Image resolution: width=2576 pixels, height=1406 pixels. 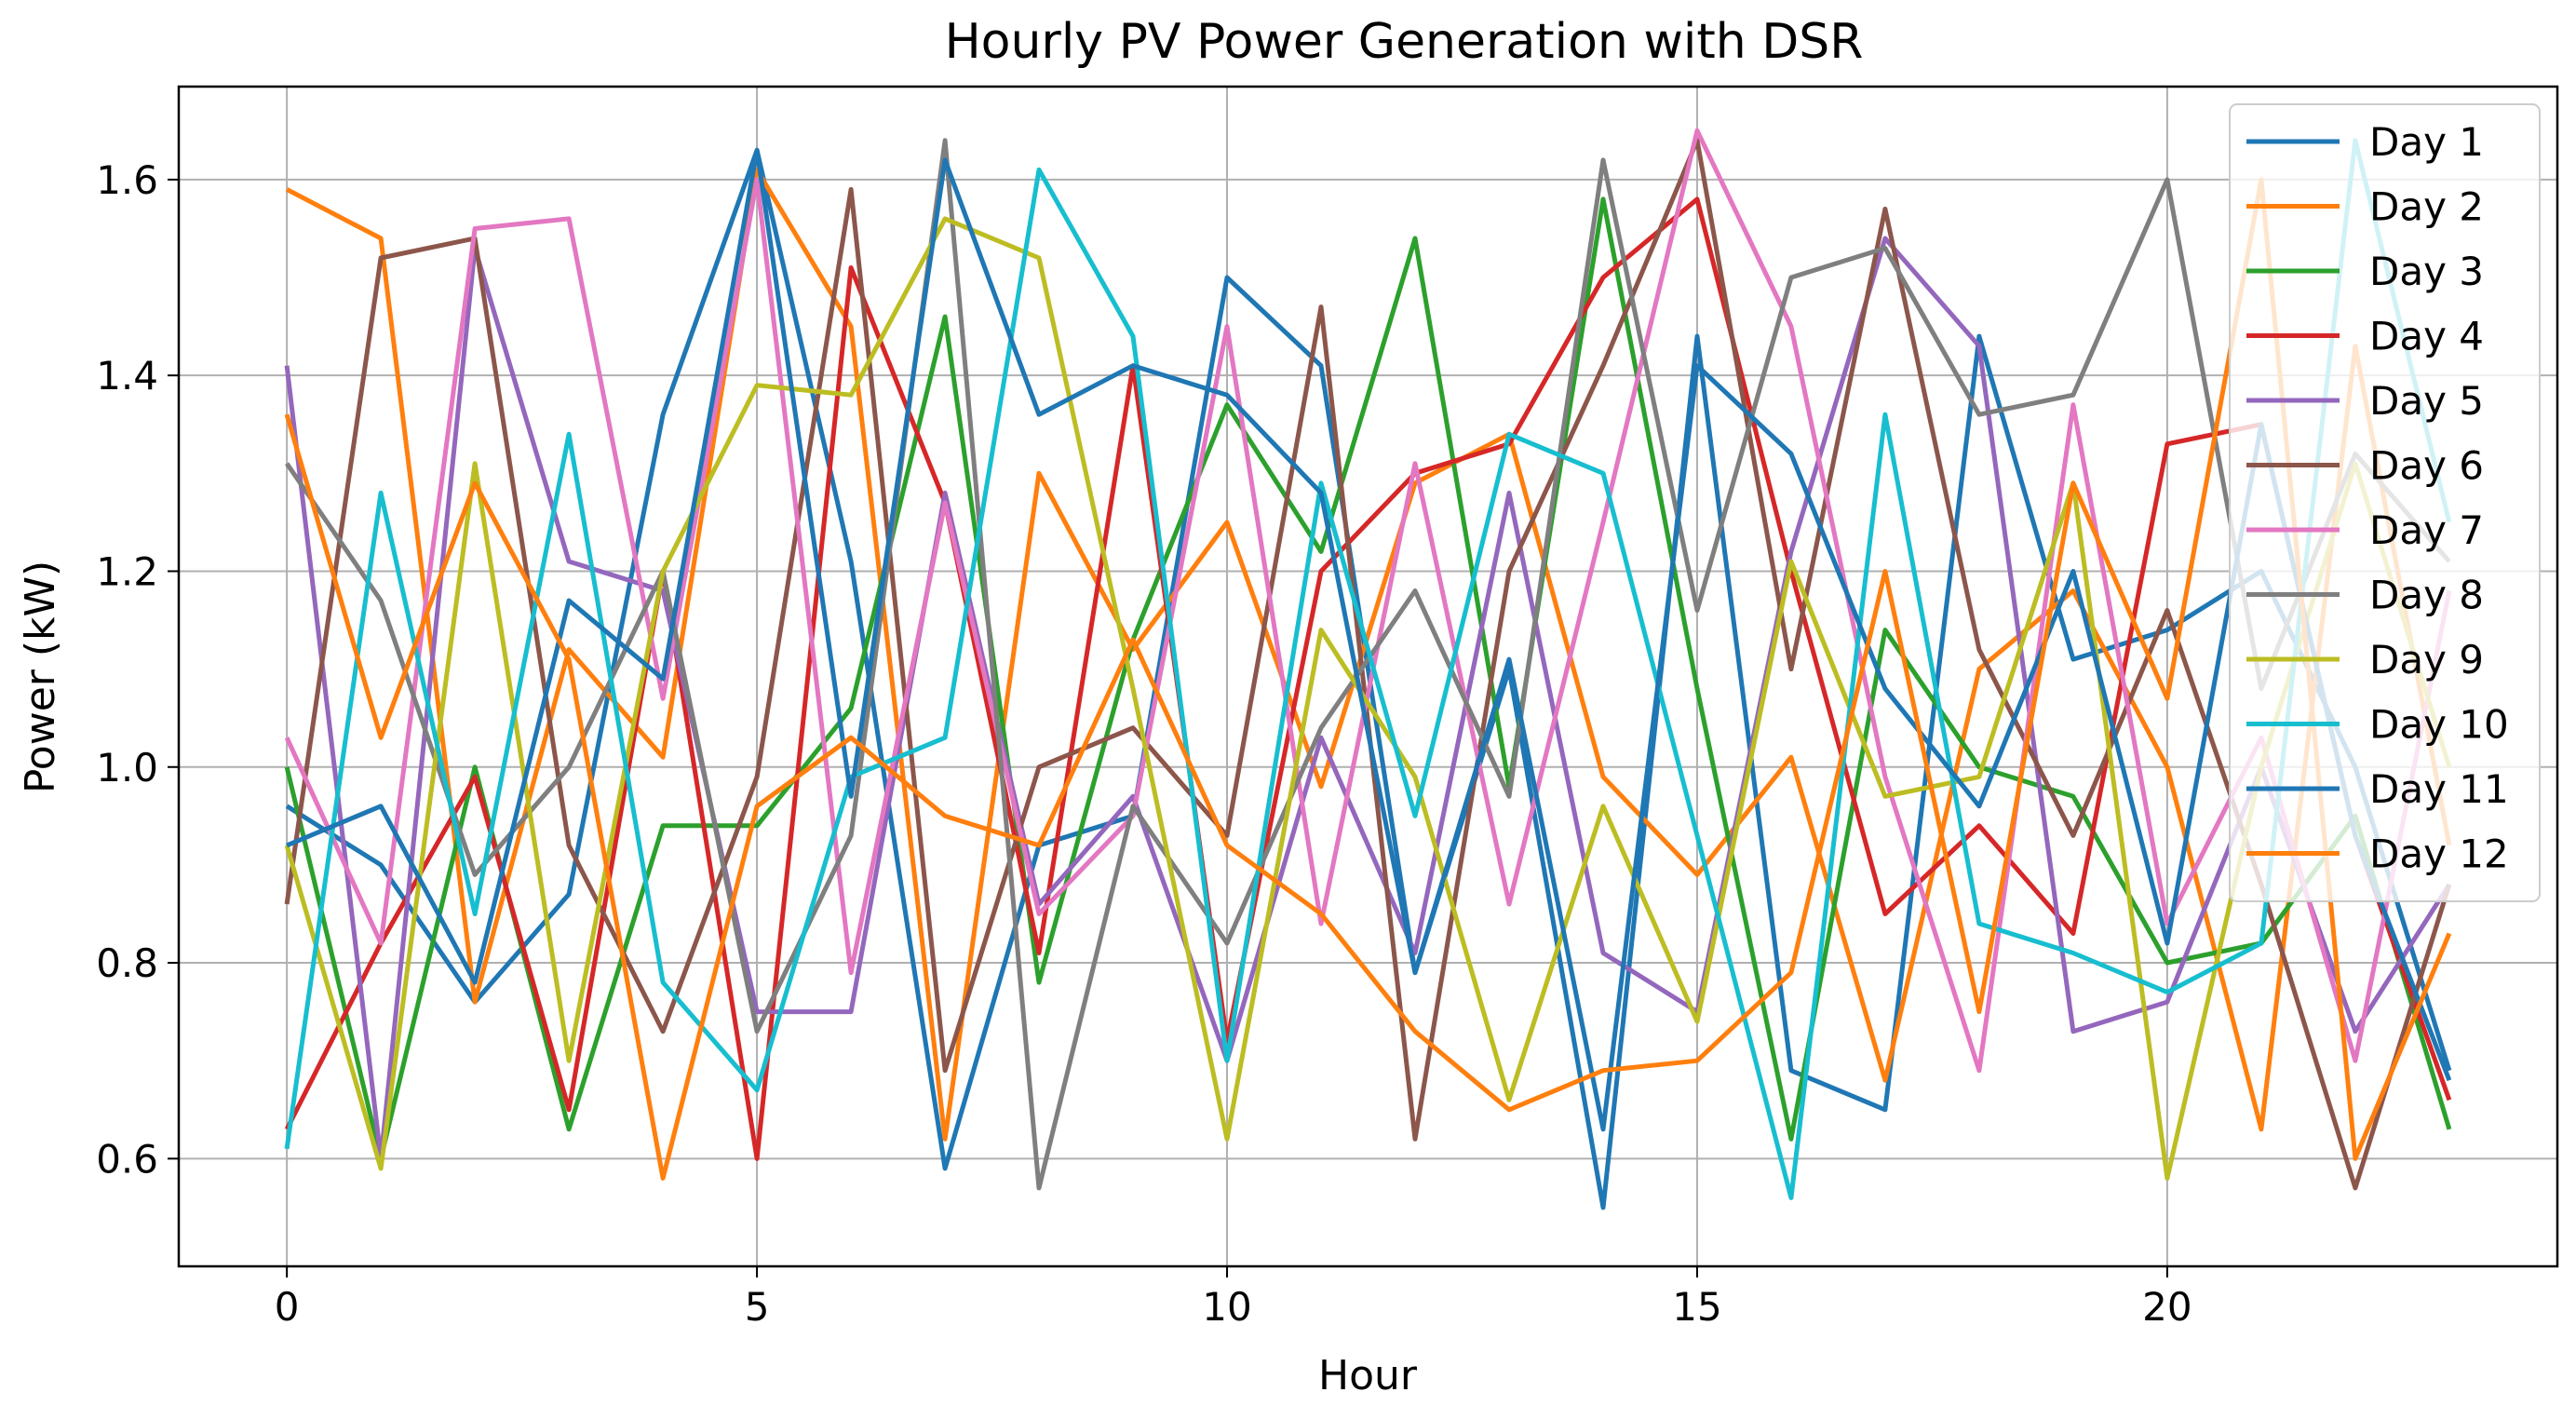 I want to click on legend-box, so click(x=2385, y=503).